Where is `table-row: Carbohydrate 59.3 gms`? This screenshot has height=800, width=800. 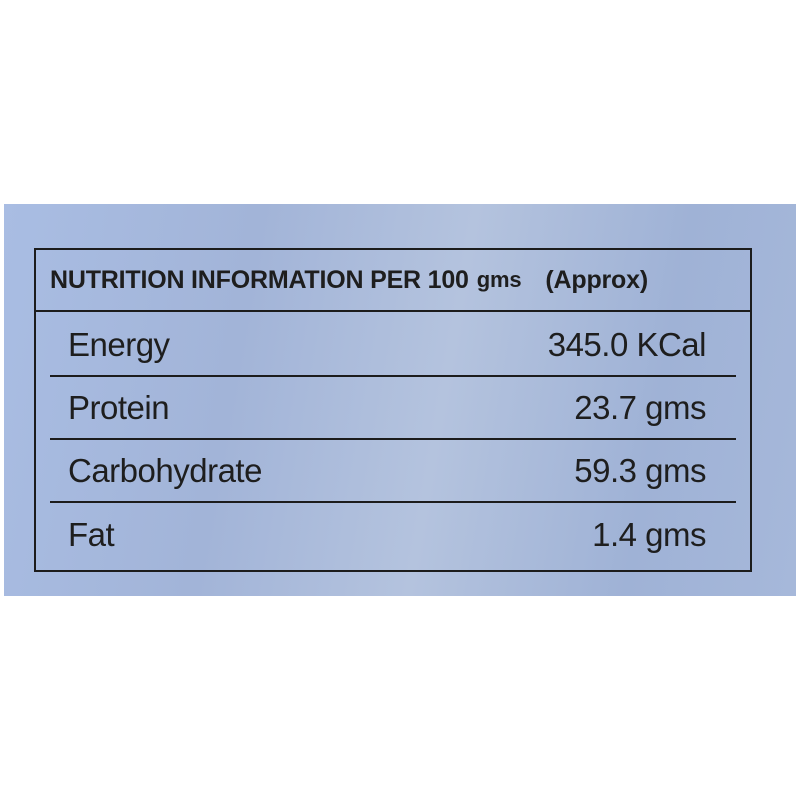
table-row: Carbohydrate 59.3 gms is located at coordinates (393, 471).